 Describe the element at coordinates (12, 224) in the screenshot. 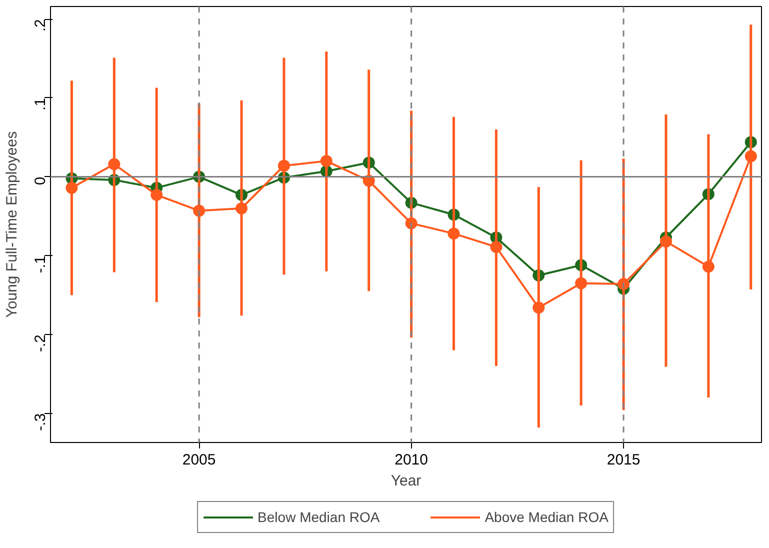

I see `y-axis-title: Young Full-Time Employees` at that location.